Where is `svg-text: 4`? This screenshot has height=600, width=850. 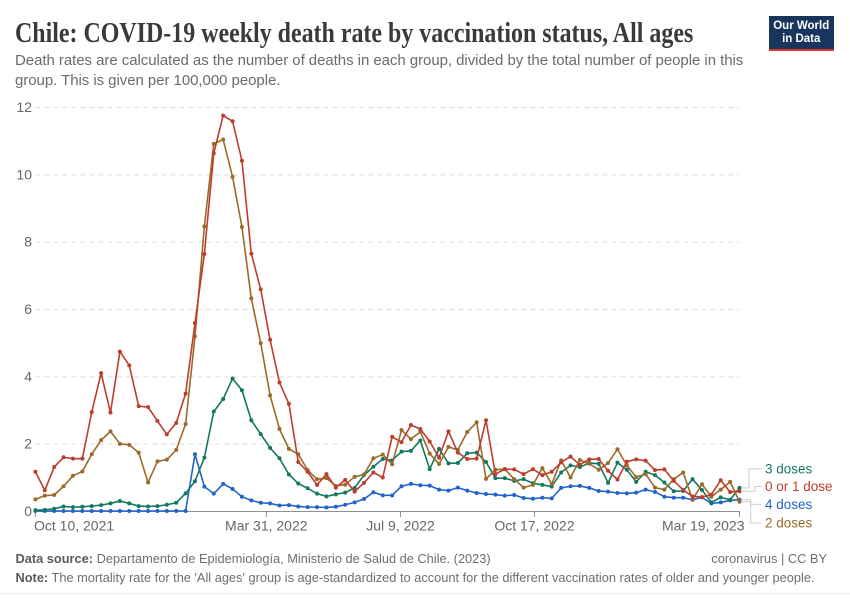
svg-text: 4 is located at coordinates (28, 376).